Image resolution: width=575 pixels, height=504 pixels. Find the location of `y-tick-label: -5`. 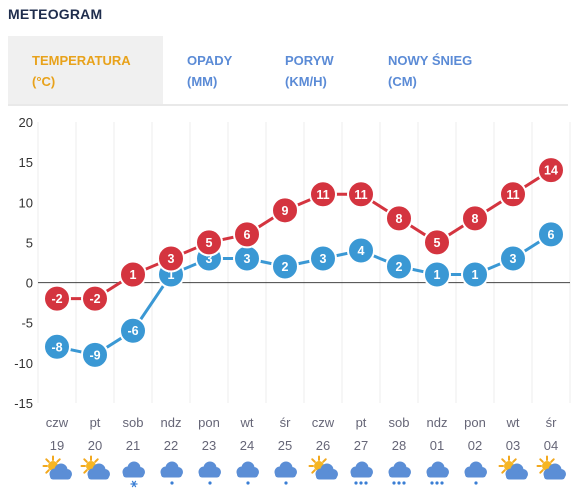

y-tick-label: -5 is located at coordinates (27, 323).